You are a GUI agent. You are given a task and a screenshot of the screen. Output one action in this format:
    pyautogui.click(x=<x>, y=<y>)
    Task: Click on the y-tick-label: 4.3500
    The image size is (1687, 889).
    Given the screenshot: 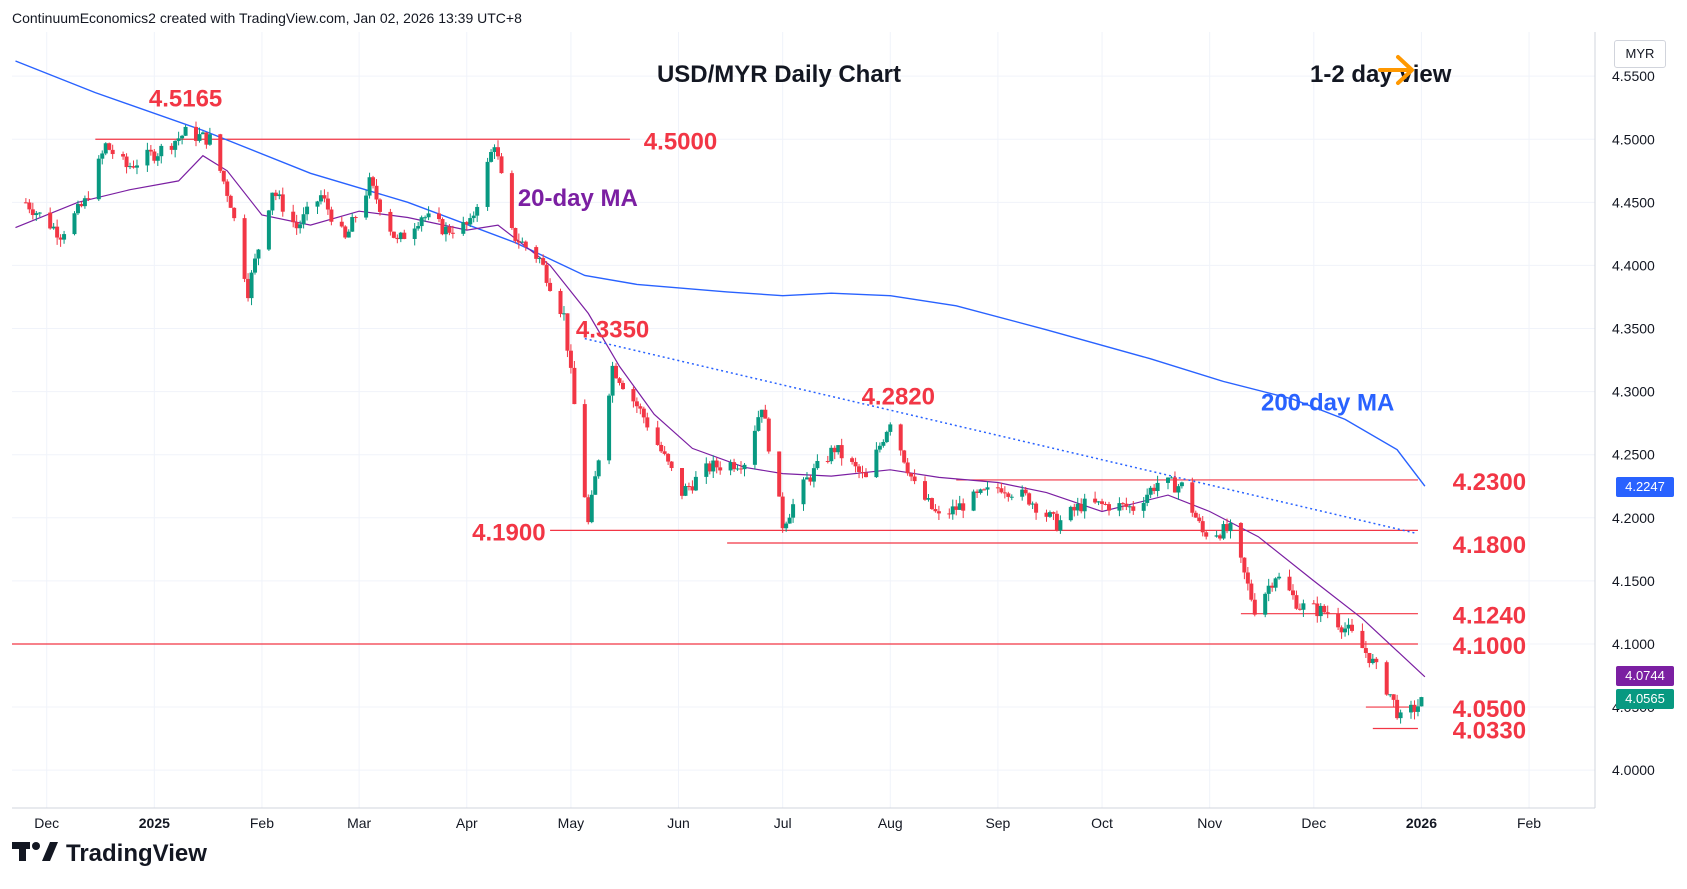 What is the action you would take?
    pyautogui.click(x=1633, y=329)
    